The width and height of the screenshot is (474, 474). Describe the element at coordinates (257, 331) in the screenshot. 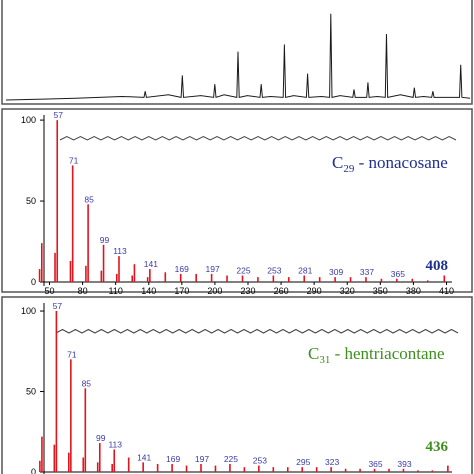

I see `hentriacontane-structure` at that location.